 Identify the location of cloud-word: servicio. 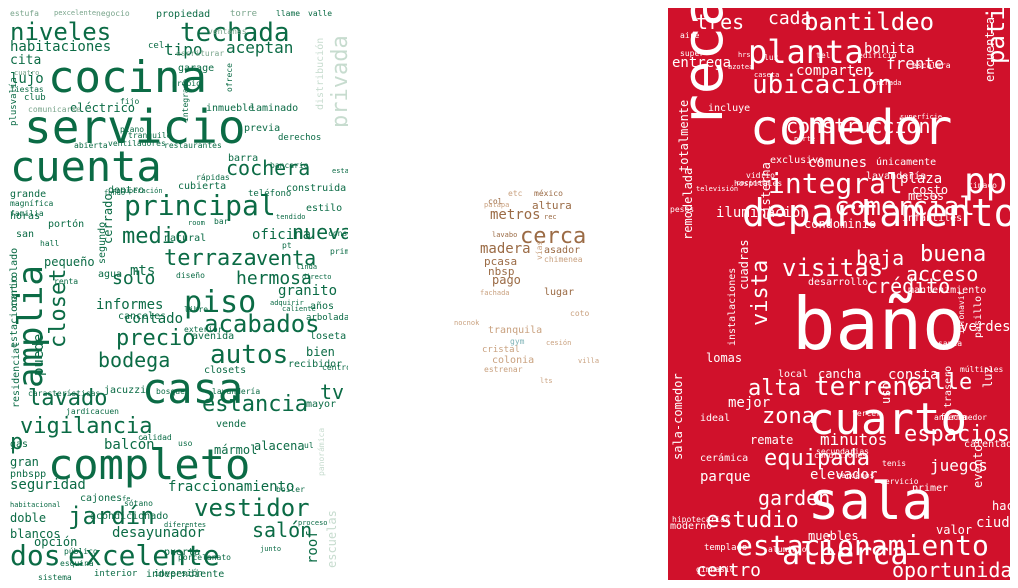
(135, 127).